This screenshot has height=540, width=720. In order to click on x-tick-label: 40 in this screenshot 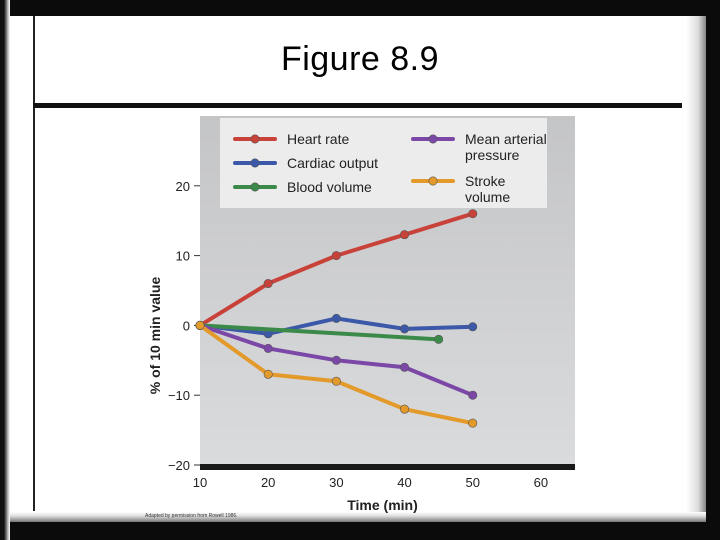, I will do `click(404, 482)`.